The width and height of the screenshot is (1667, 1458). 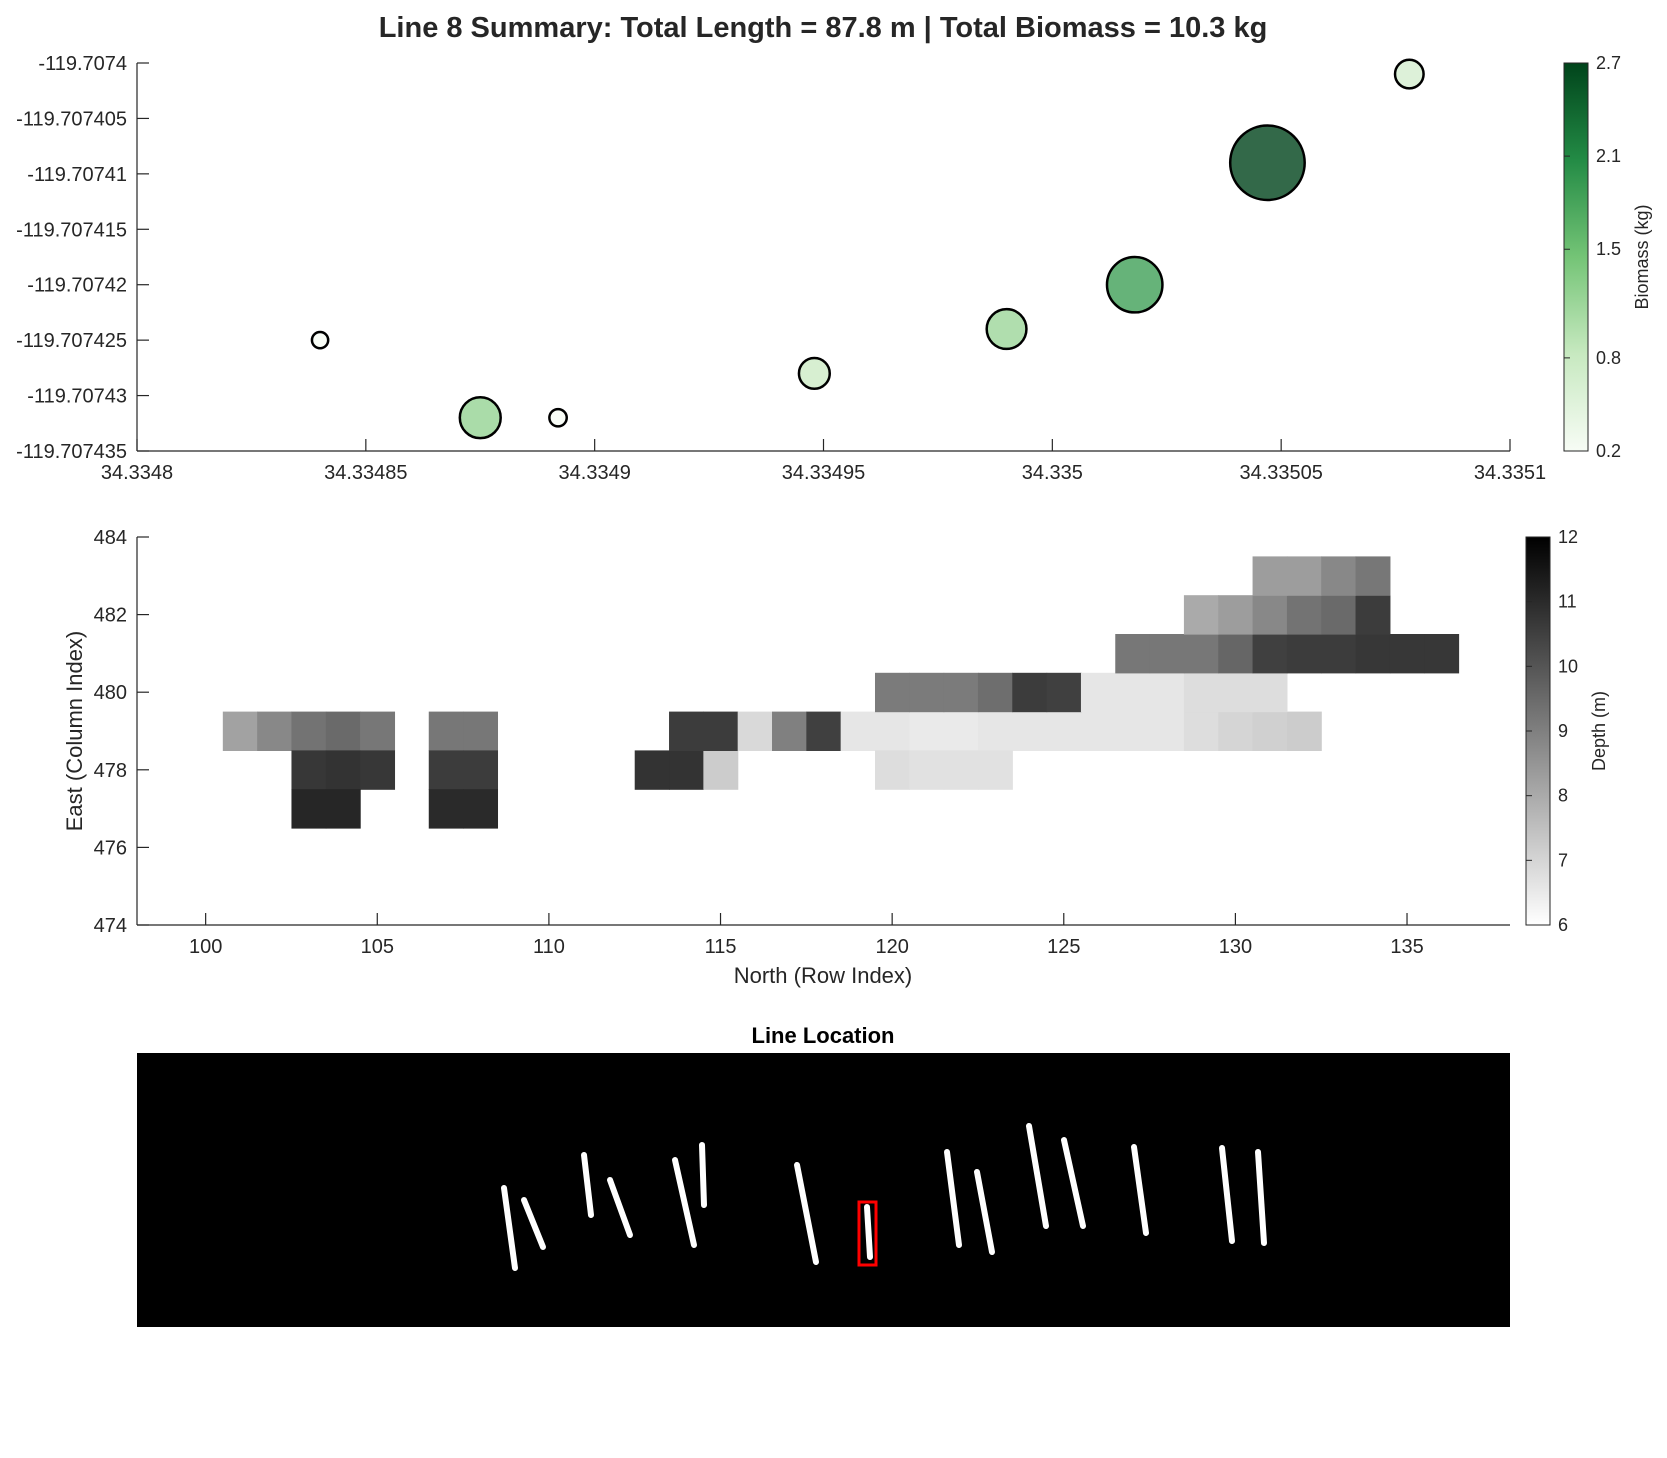 What do you see at coordinates (110, 926) in the screenshot?
I see `heatmap-y-tick-label: 474` at bounding box center [110, 926].